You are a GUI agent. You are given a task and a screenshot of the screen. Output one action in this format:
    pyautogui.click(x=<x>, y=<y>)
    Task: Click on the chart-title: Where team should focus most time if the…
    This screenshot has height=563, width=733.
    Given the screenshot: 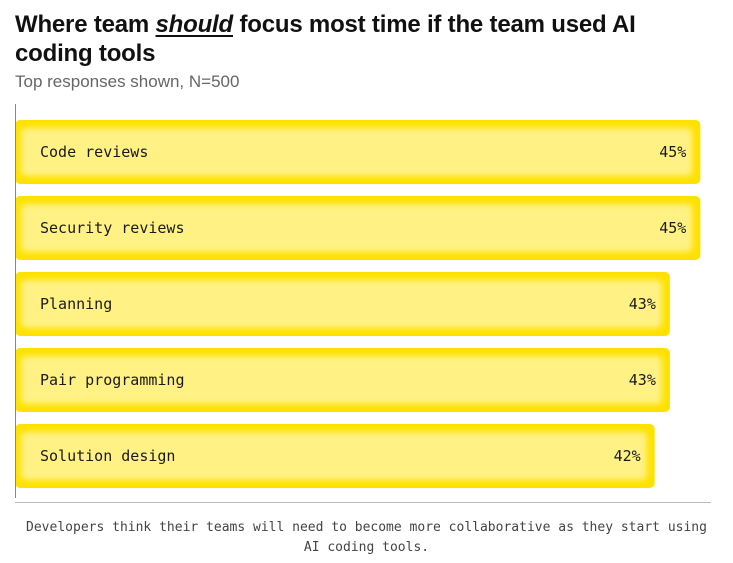 What is the action you would take?
    pyautogui.click(x=360, y=39)
    